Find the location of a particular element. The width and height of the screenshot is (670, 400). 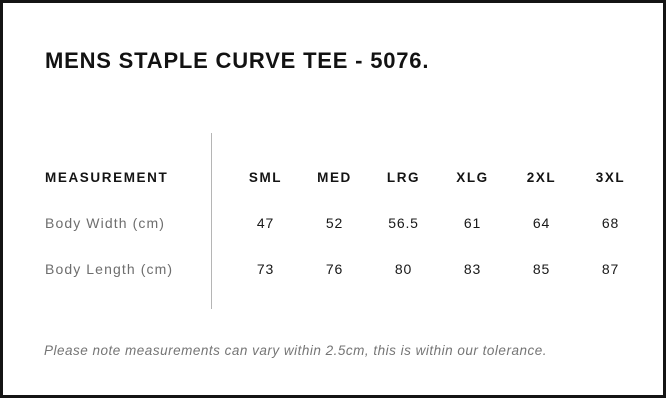

size-column-header-lrg: LRG is located at coordinates (403, 177).